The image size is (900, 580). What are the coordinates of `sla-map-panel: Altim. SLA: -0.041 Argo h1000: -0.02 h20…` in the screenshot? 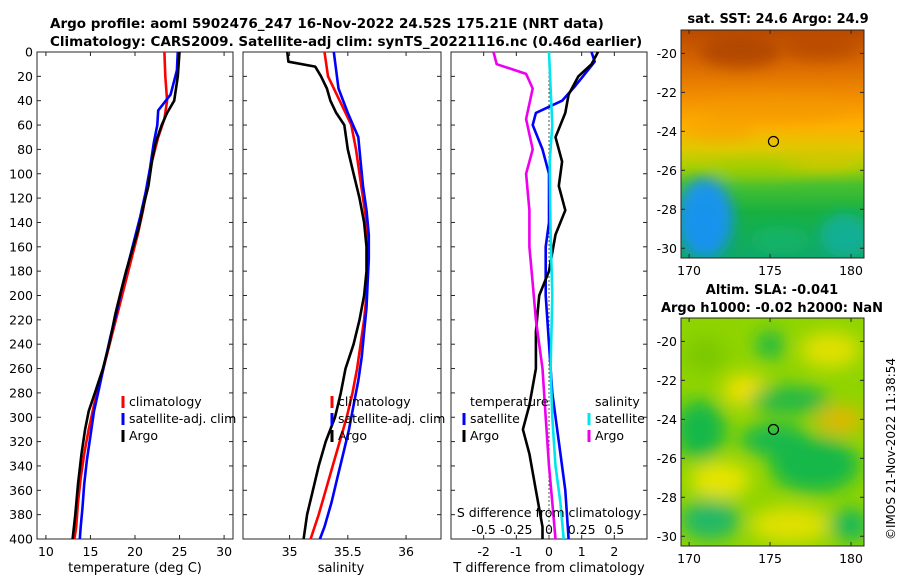 It's located at (770, 424).